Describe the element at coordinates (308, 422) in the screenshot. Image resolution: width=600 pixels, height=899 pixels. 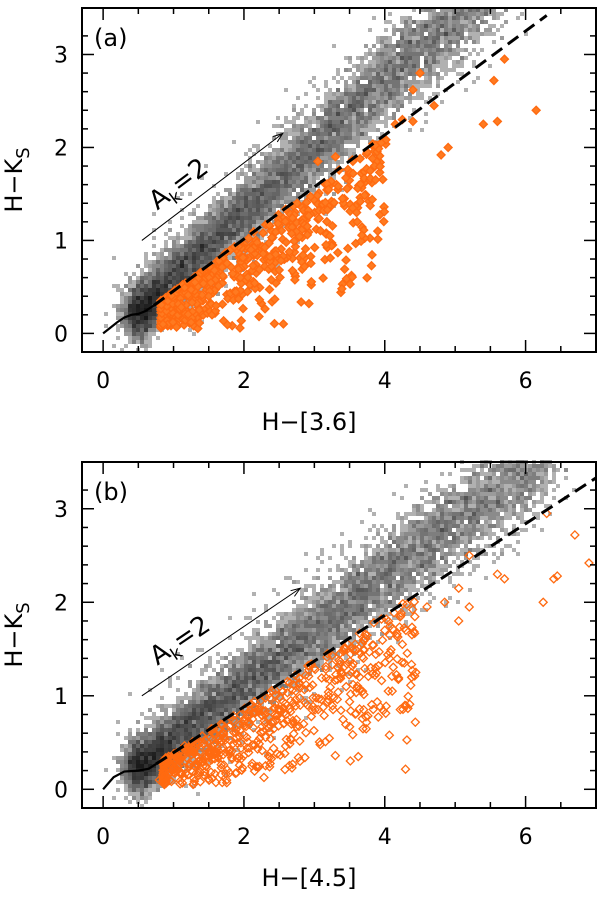
I see `x-axis-label: H−[3.6]` at that location.